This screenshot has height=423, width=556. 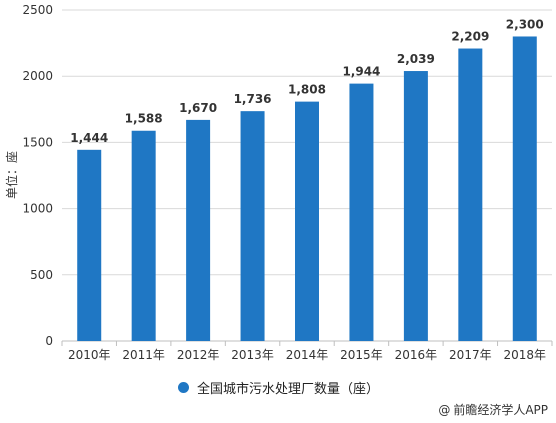 What do you see at coordinates (470, 37) in the screenshot?
I see `data-label: 2,209` at bounding box center [470, 37].